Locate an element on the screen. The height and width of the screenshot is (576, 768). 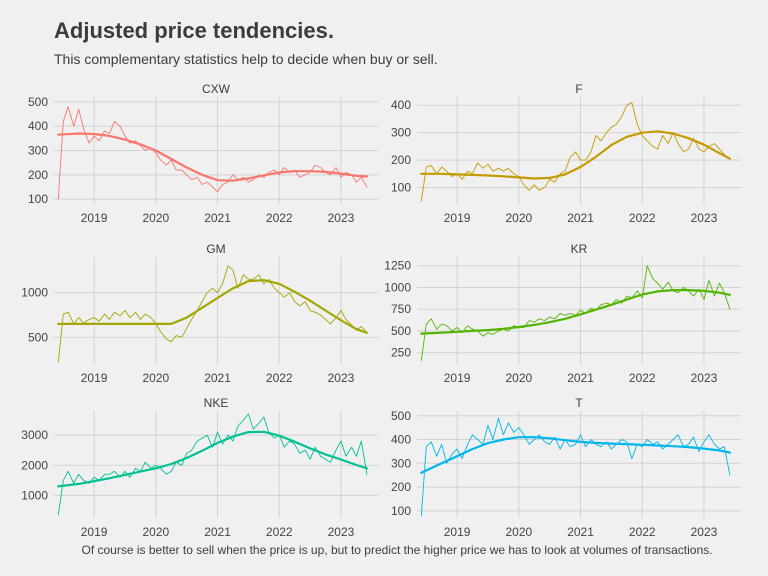
panel-title-f: F is located at coordinates (578, 89).